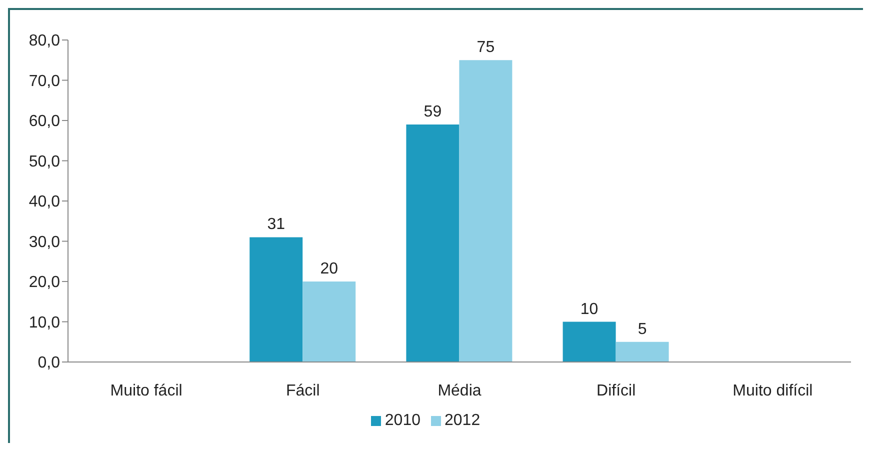 The height and width of the screenshot is (451, 871). Describe the element at coordinates (329, 269) in the screenshot. I see `data-label: 20` at that location.